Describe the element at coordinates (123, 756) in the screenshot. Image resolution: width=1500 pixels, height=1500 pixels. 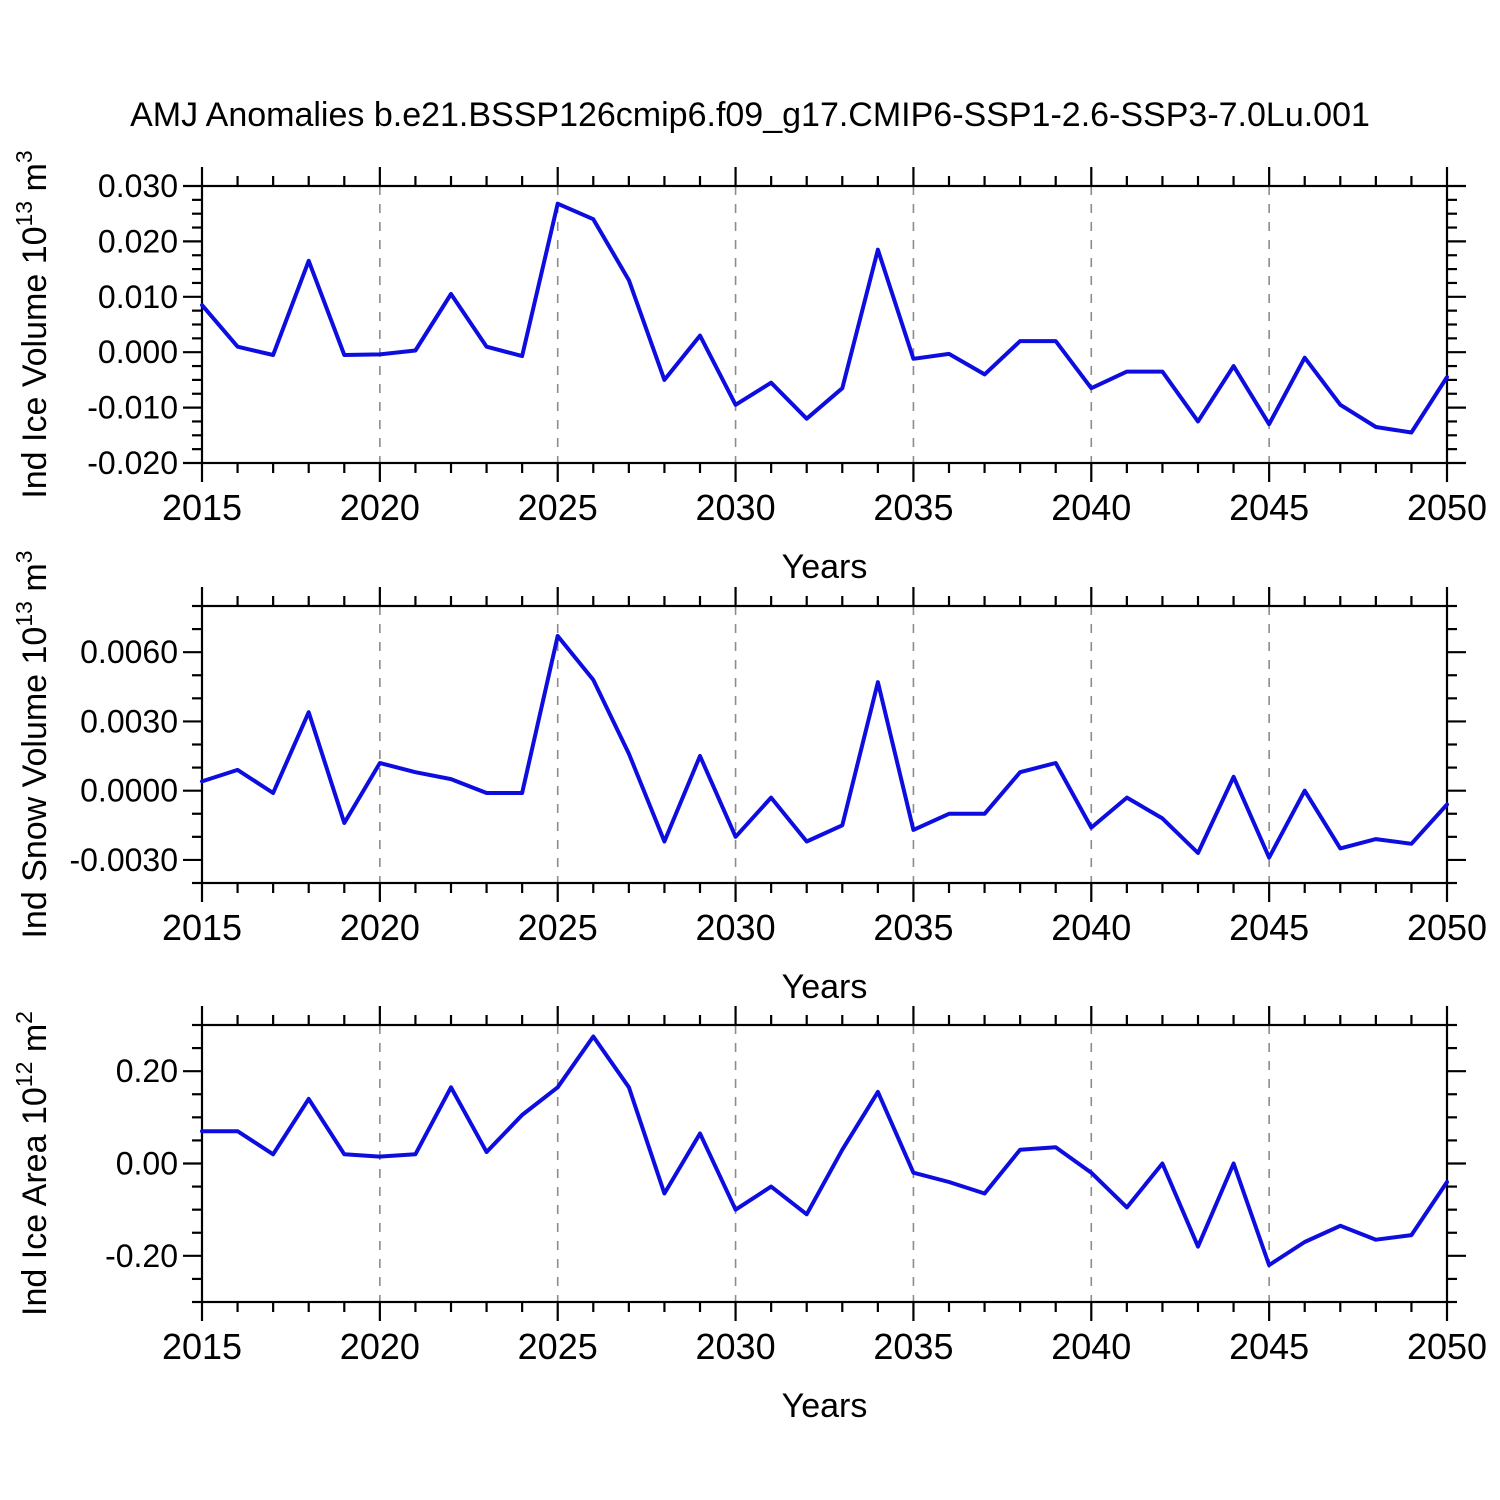
I see `y-tick-labels: -0.0030 0.0000 0.0030 0.0060` at that location.